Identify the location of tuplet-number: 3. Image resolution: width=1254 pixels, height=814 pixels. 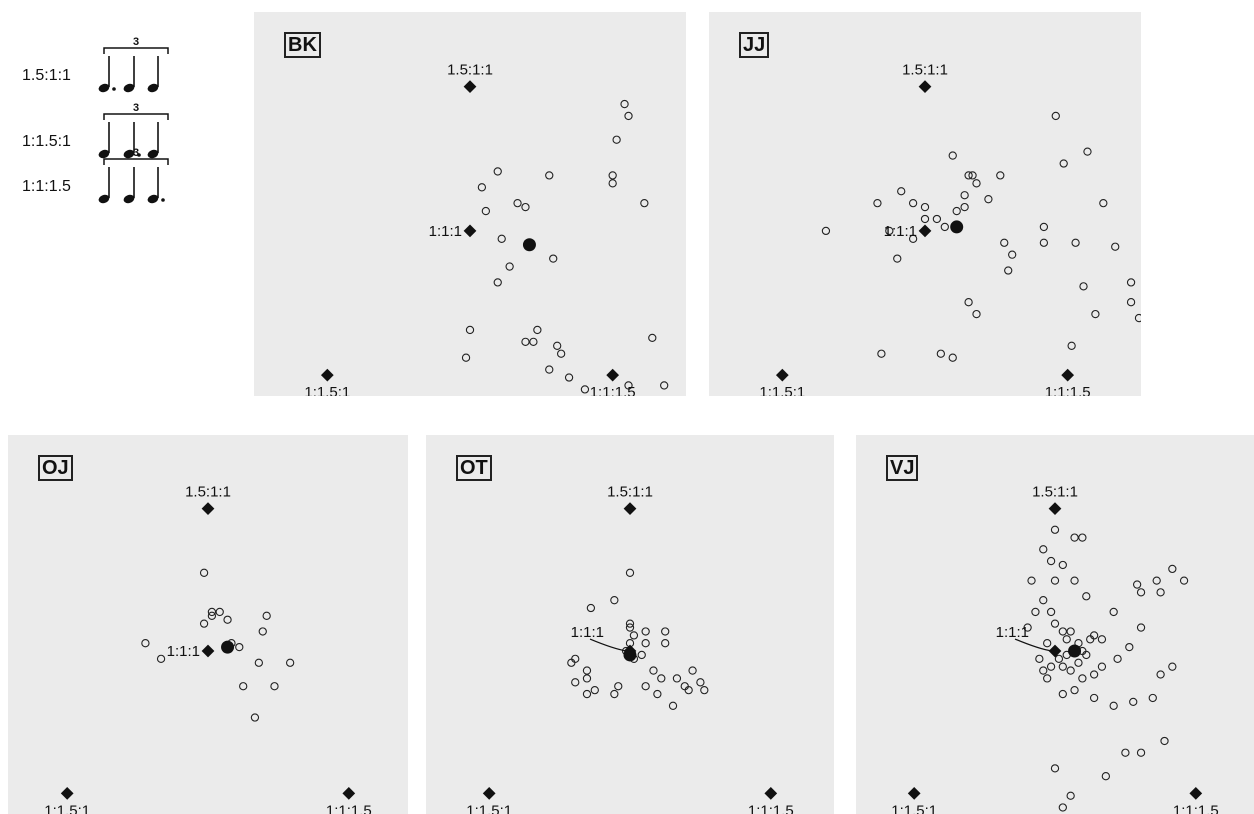
(136, 42).